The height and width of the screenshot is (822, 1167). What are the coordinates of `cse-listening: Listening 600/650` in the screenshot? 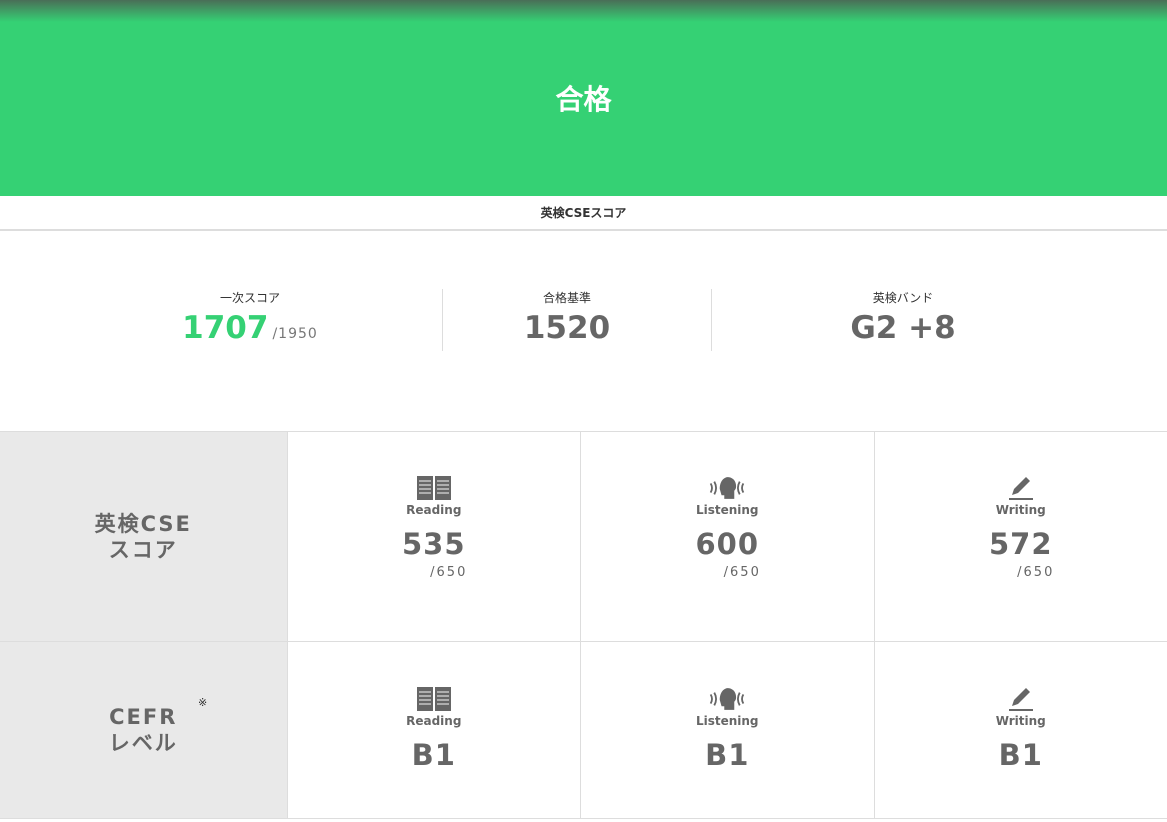 It's located at (727, 536).